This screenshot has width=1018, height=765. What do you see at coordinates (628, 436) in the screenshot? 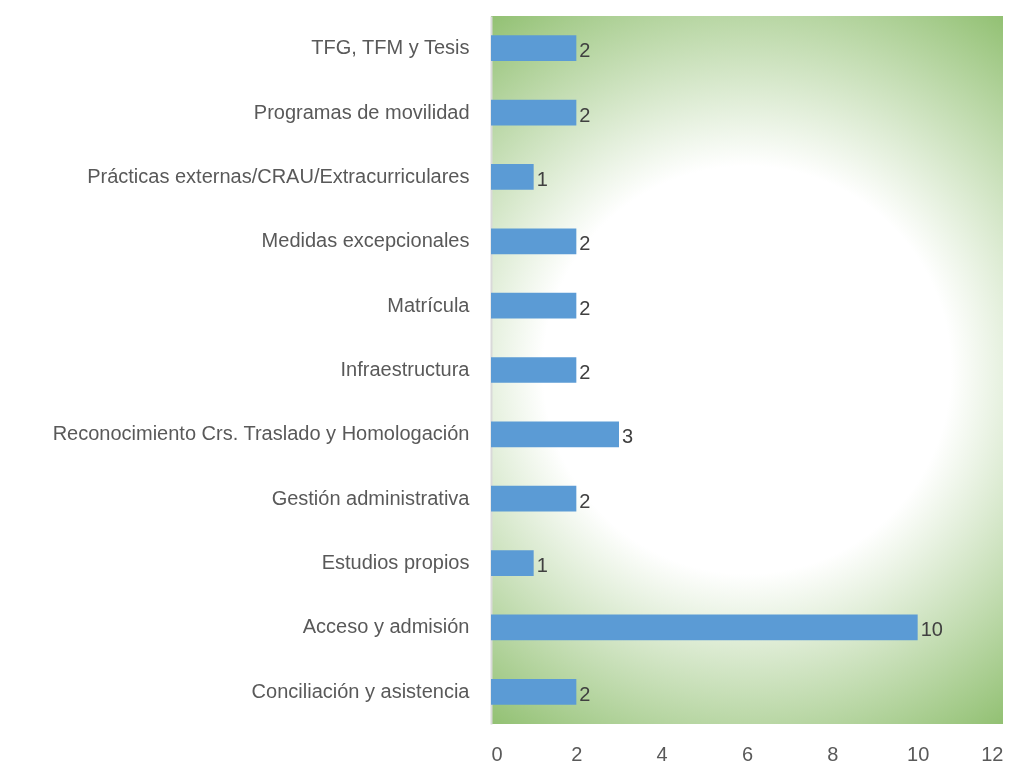
I see `data-label: 3` at bounding box center [628, 436].